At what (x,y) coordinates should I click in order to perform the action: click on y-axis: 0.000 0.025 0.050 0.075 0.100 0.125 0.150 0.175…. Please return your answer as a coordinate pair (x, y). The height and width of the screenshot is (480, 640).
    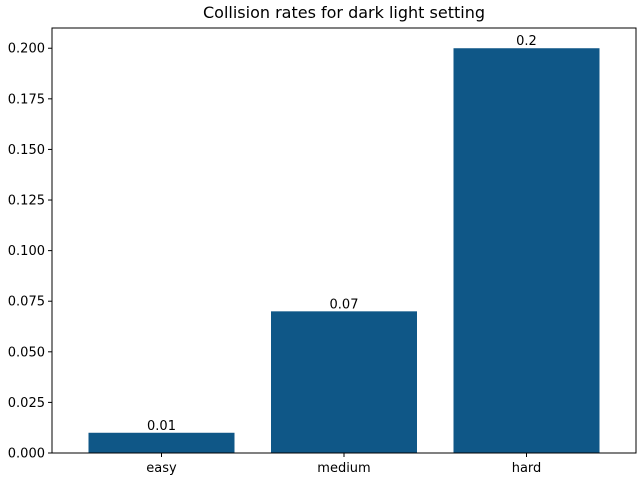
    Looking at the image, I should click on (30, 252).